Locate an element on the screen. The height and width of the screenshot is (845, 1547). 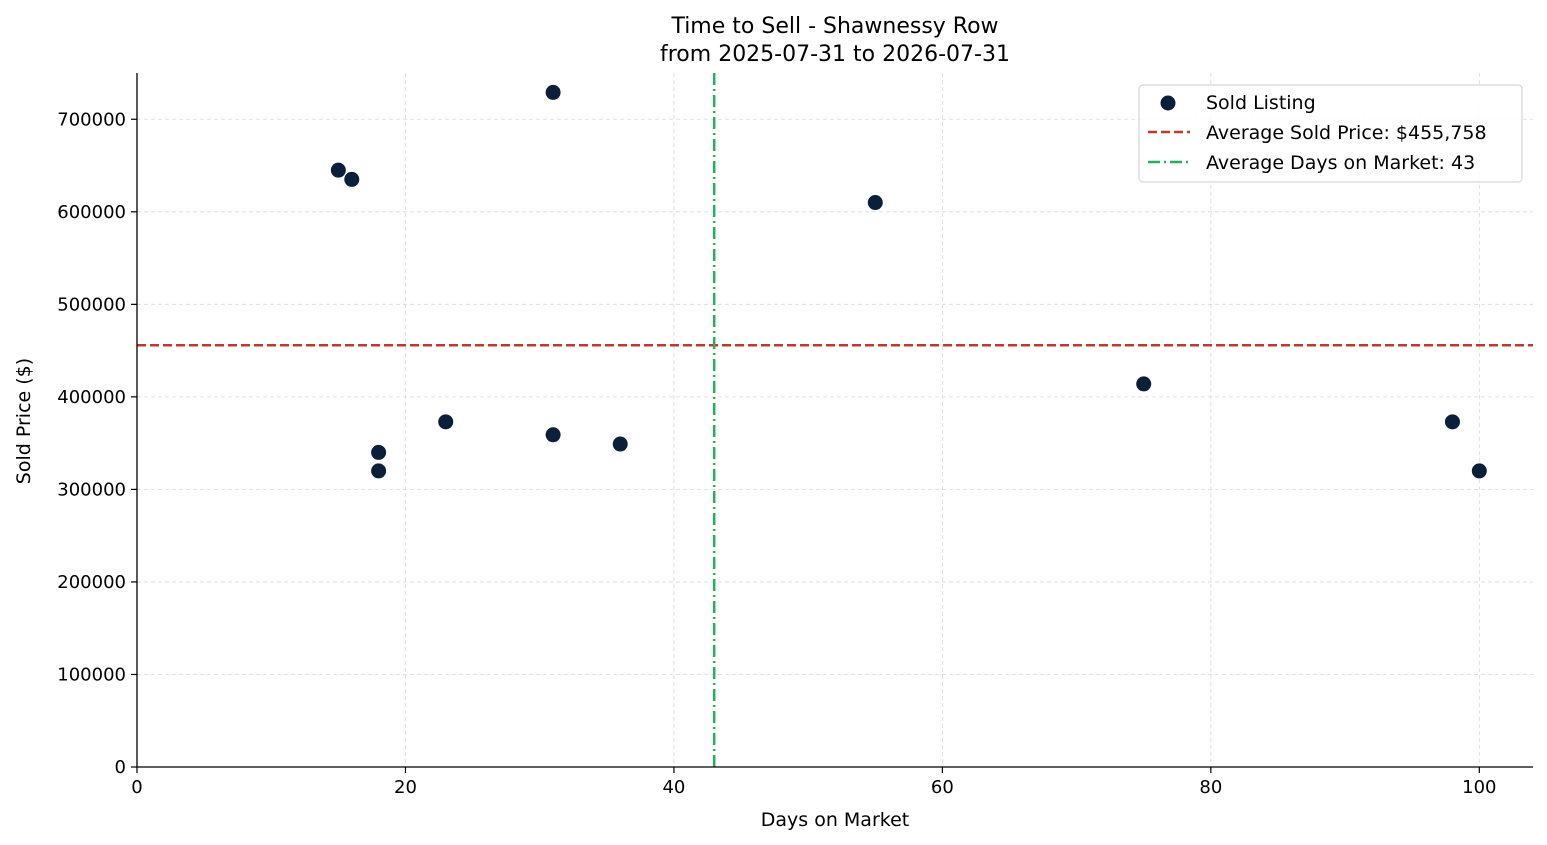
x-tick-label: 20 is located at coordinates (405, 787).